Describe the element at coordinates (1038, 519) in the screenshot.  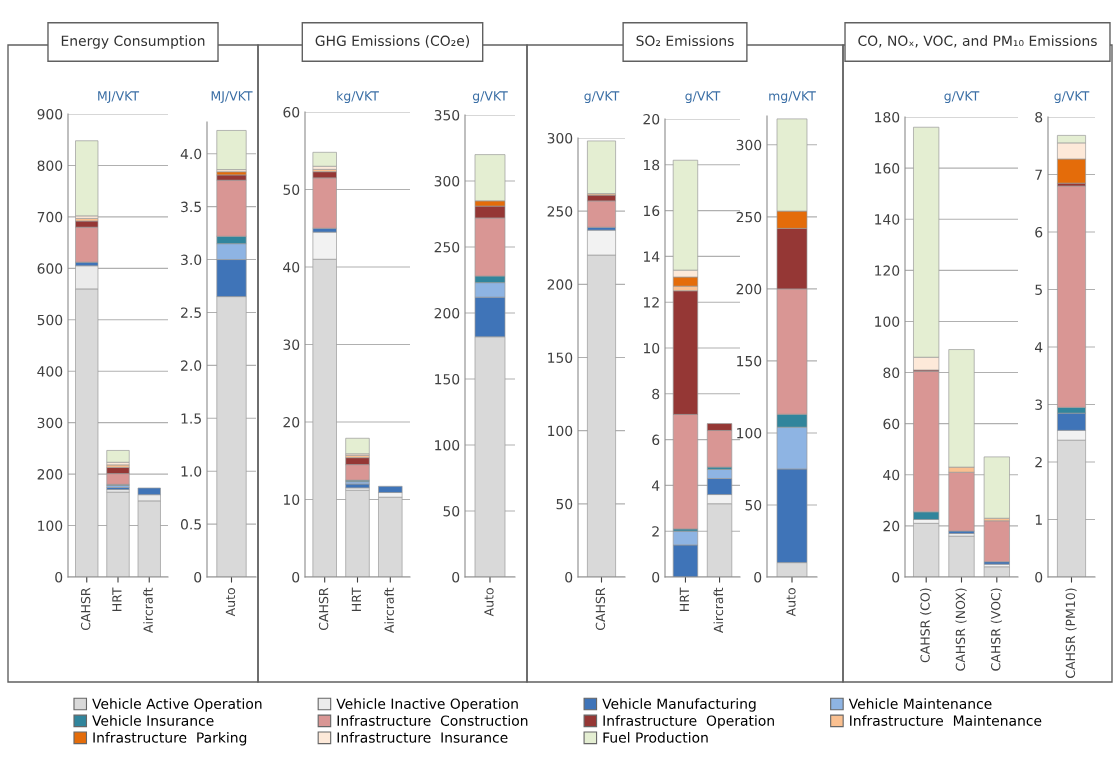
I see `y-tick-label: 1` at that location.